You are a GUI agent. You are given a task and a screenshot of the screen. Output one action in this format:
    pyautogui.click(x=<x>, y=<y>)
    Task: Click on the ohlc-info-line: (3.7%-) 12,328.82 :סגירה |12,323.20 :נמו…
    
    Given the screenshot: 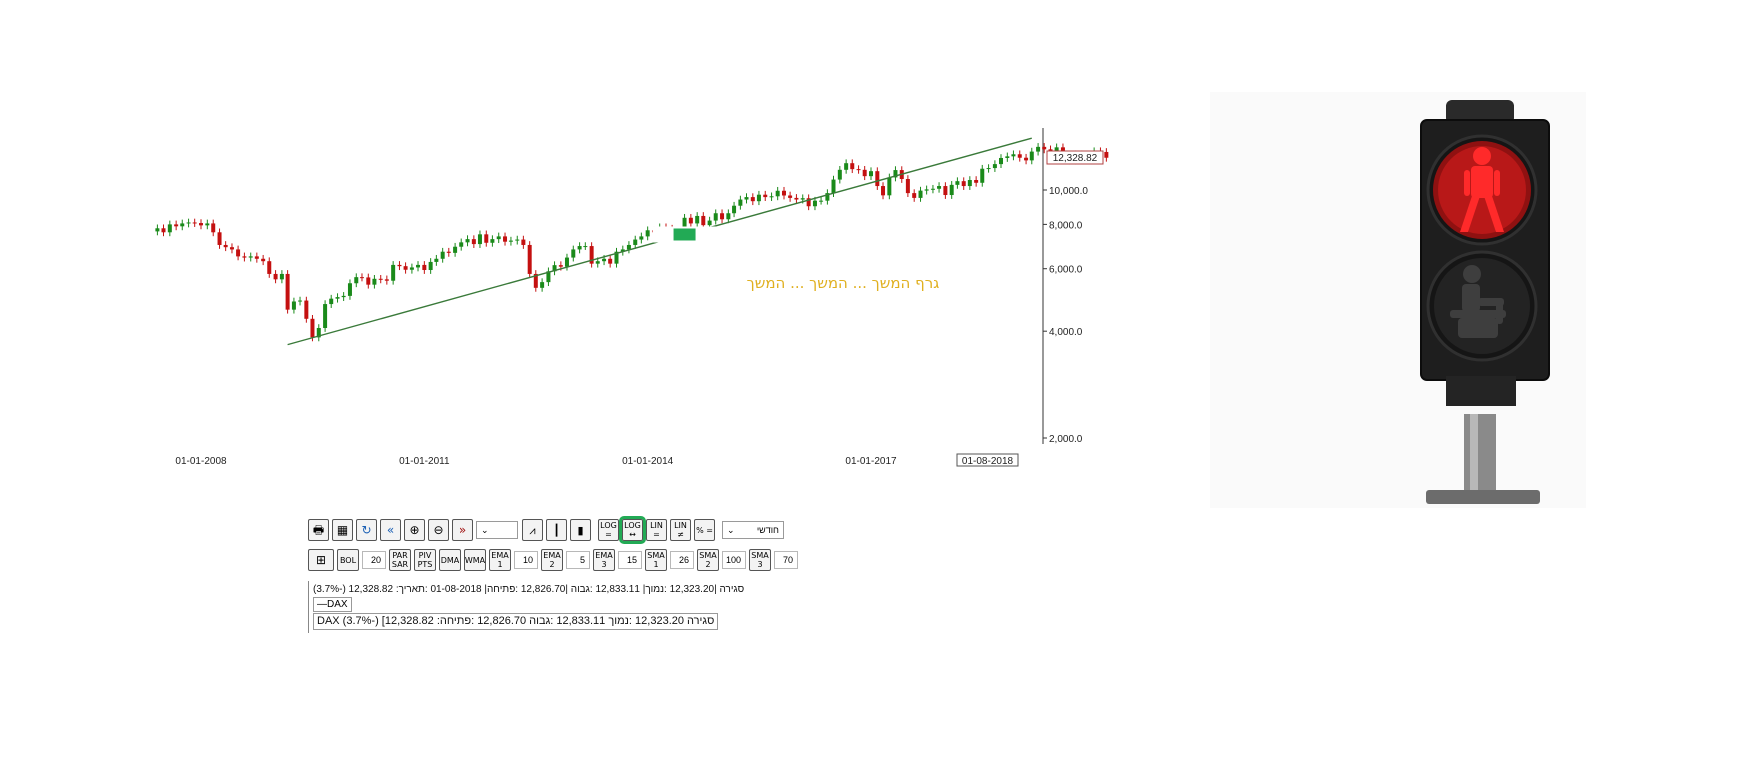 What is the action you would take?
    pyautogui.click(x=529, y=589)
    